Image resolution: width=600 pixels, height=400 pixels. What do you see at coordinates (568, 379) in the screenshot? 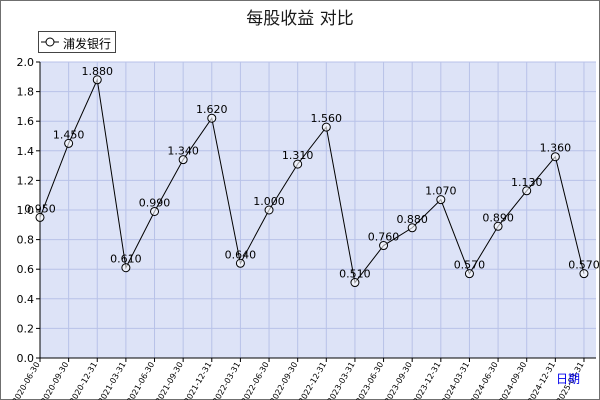
I see `x-axis-label: 日期` at bounding box center [568, 379].